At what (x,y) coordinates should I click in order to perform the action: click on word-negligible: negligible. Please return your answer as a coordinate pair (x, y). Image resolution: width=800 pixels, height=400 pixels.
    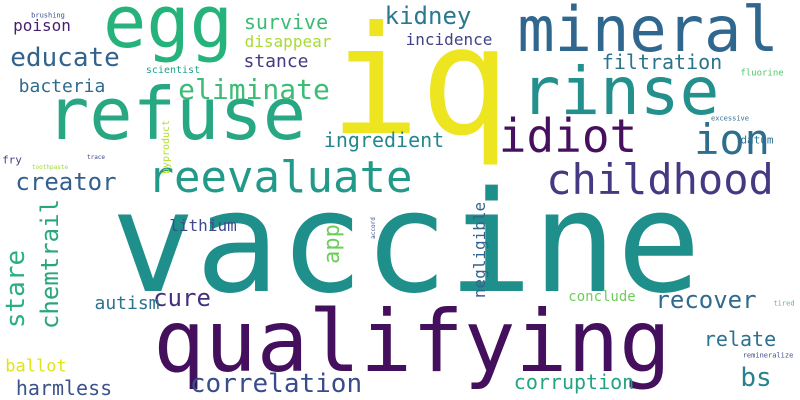
    Looking at the image, I should click on (479, 250).